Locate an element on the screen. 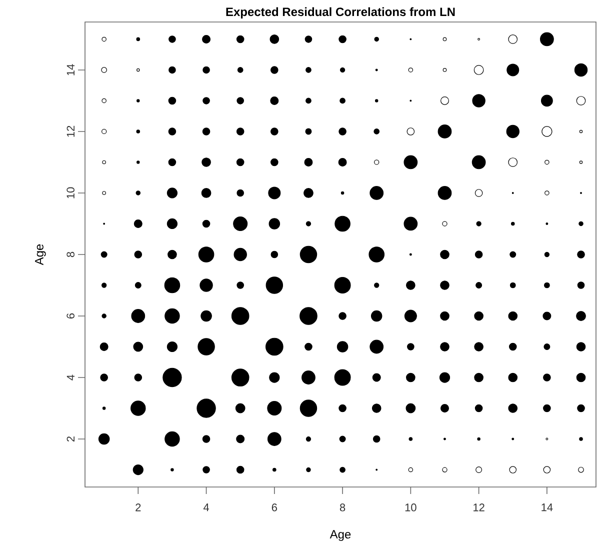 This screenshot has height=552, width=598. y-tick-label: 8 is located at coordinates (70, 255).